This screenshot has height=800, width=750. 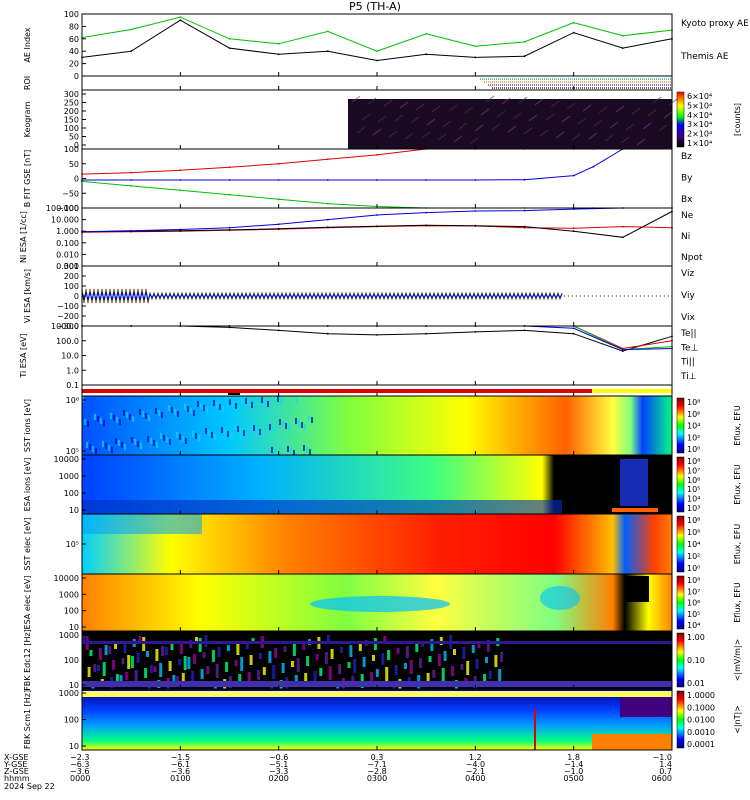 I want to click on sst_ion-colorbar-tick: 10⁴, so click(x=693, y=426).